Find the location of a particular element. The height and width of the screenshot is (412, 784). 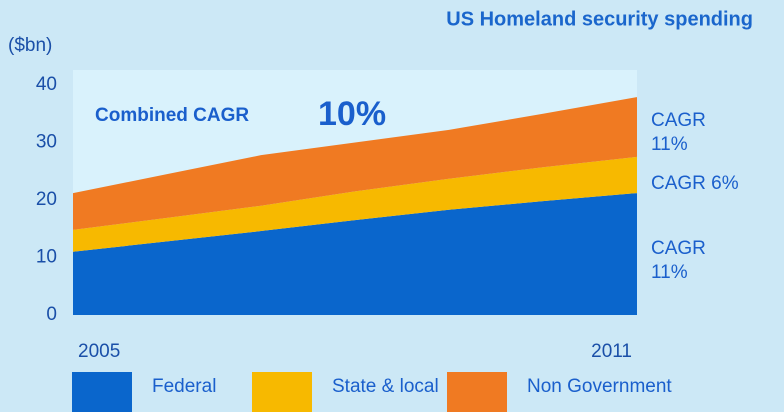

y-tick-label: 20 is located at coordinates (46, 199).